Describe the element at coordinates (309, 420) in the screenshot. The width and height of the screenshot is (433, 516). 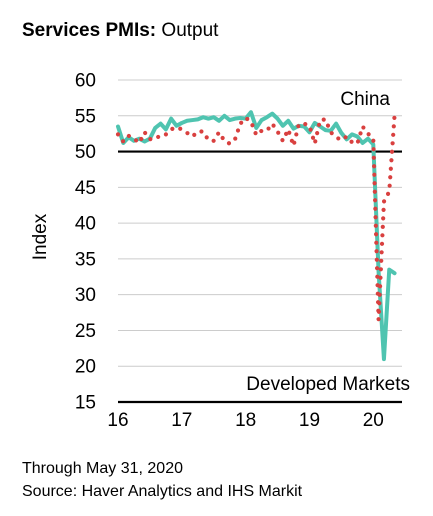
I see `x-tick-label: 19` at that location.